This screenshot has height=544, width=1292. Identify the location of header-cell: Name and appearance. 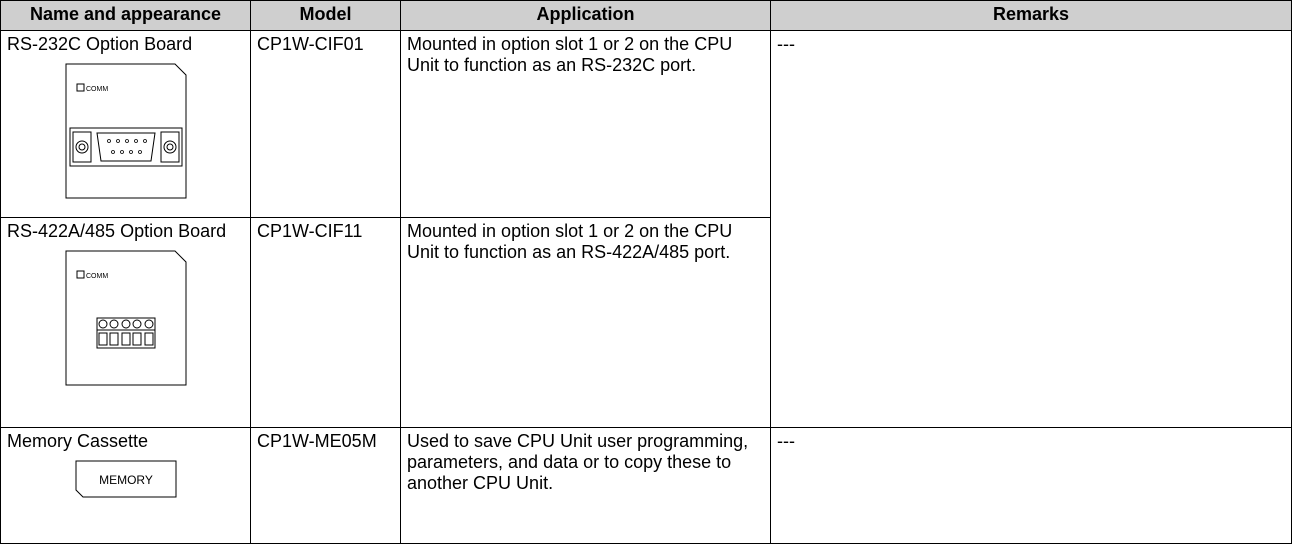
(125, 15).